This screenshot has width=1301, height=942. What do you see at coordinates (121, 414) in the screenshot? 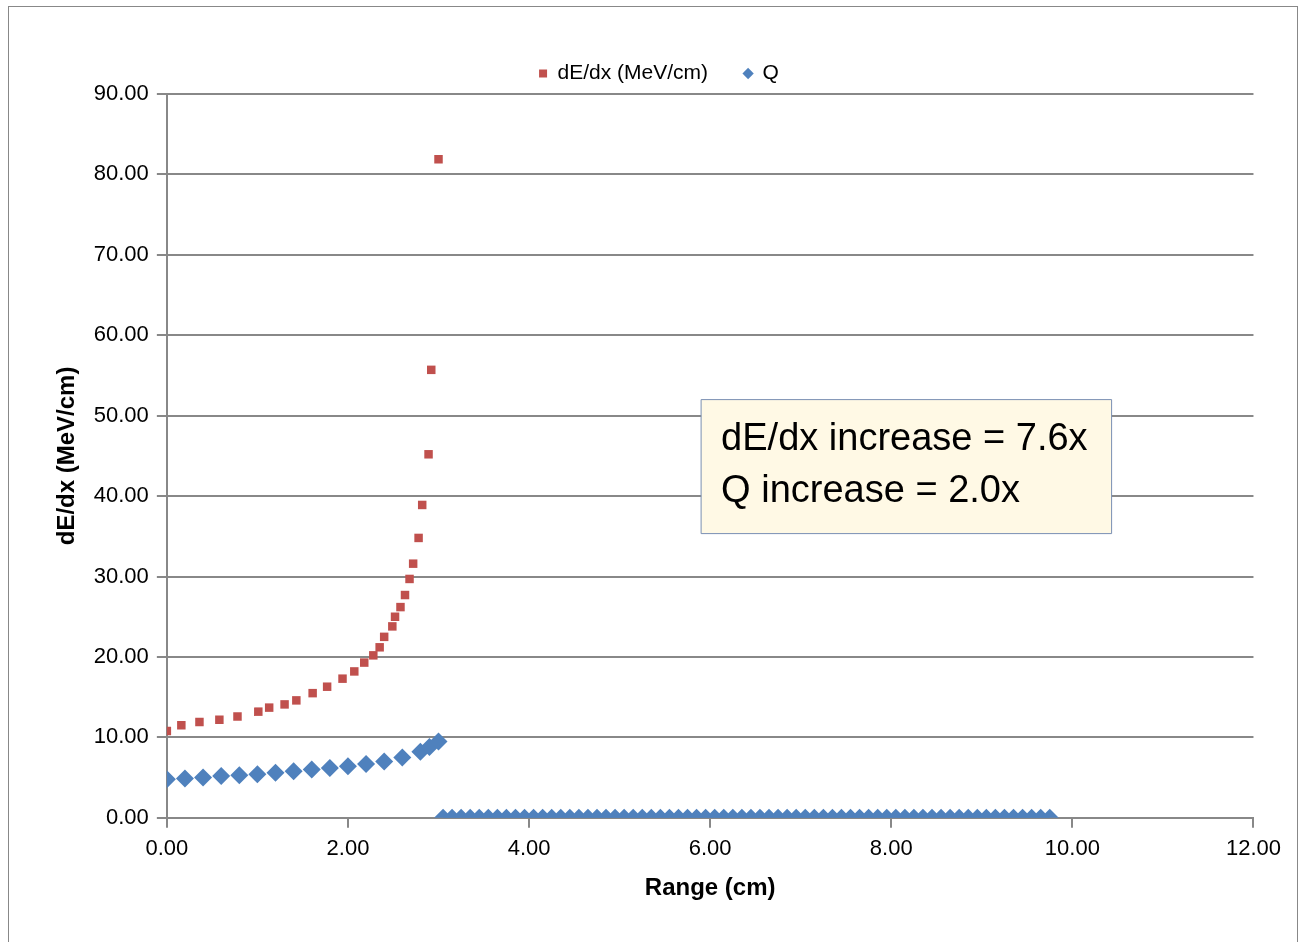
I see `y-tick-label: 50.00` at bounding box center [121, 414].